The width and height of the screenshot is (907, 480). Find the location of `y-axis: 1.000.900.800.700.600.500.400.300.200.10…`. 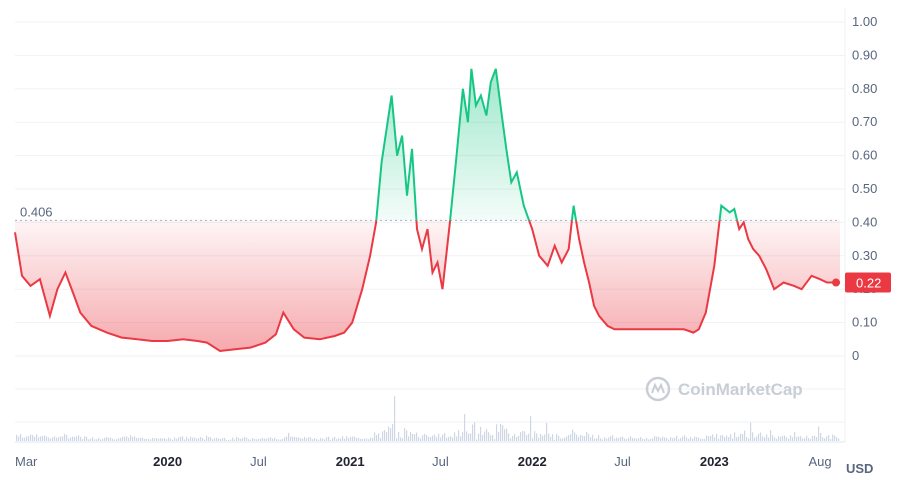

y-axis: 1.000.900.800.700.600.500.400.300.200.10… is located at coordinates (864, 188).